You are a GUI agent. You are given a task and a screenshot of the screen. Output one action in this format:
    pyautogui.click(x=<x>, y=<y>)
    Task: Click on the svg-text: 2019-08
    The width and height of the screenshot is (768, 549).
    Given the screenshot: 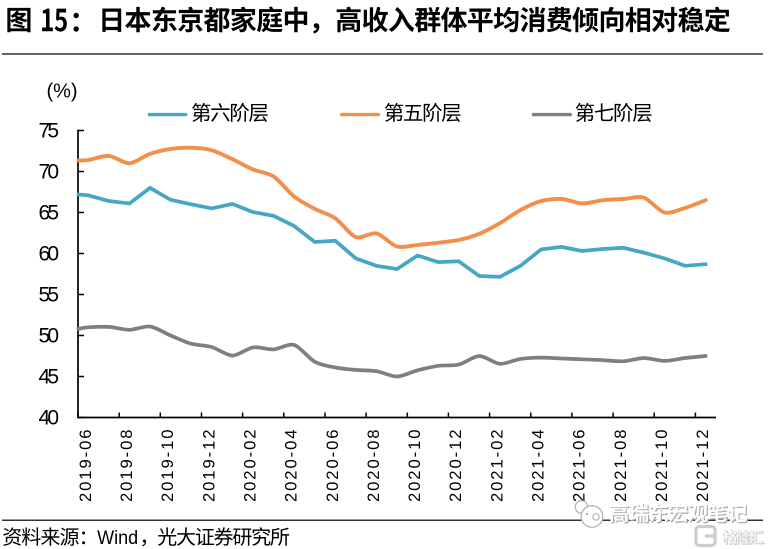 What is the action you would take?
    pyautogui.click(x=126, y=466)
    